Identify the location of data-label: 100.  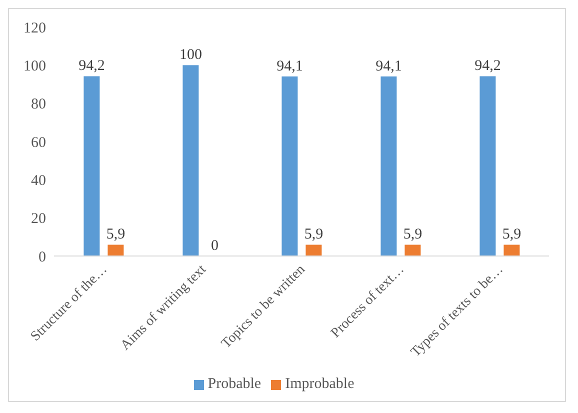
(190, 55).